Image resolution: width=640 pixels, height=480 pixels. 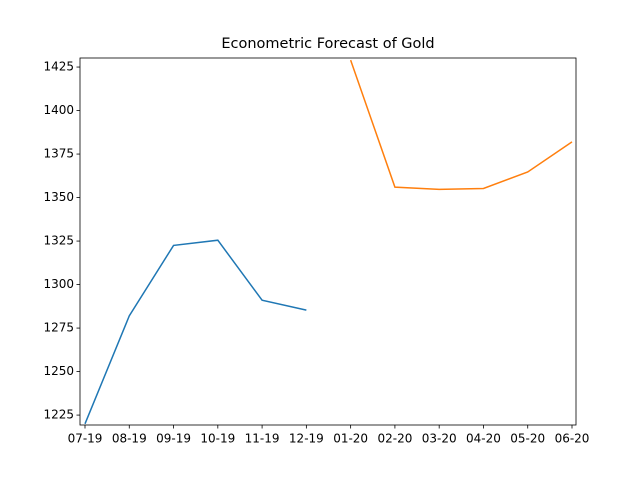 What do you see at coordinates (394, 439) in the screenshot?
I see `x-tick-label: 02-20` at bounding box center [394, 439].